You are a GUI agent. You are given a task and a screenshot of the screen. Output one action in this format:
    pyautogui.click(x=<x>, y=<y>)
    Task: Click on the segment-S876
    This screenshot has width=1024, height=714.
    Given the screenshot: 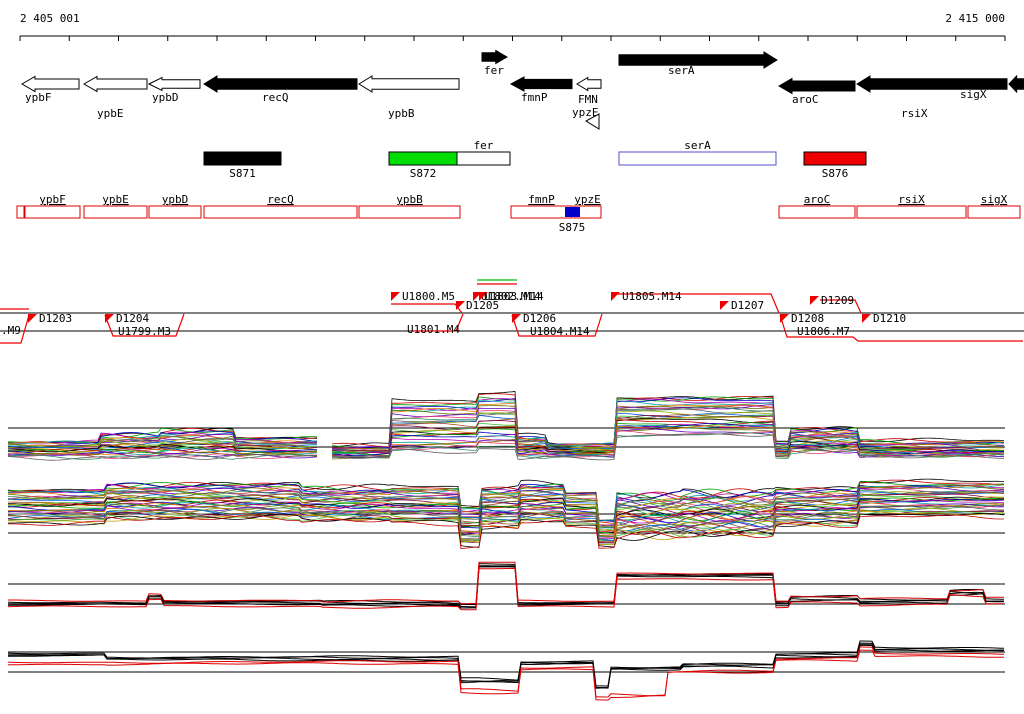 What is the action you would take?
    pyautogui.click(x=835, y=158)
    